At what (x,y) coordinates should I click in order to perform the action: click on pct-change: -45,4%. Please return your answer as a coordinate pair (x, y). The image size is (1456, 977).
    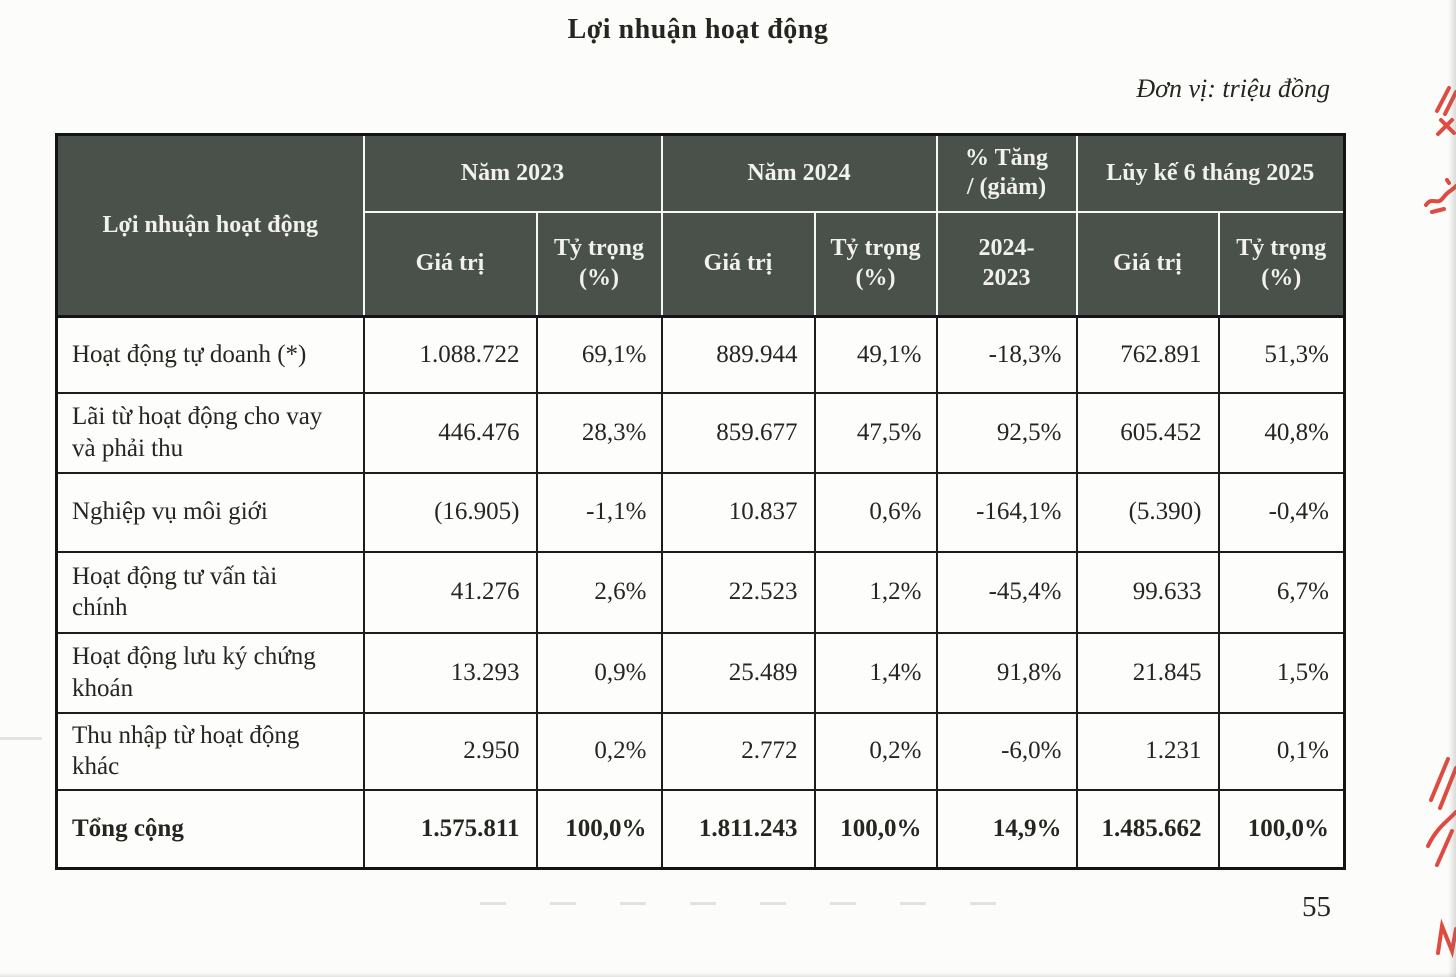
    Looking at the image, I should click on (1006, 592).